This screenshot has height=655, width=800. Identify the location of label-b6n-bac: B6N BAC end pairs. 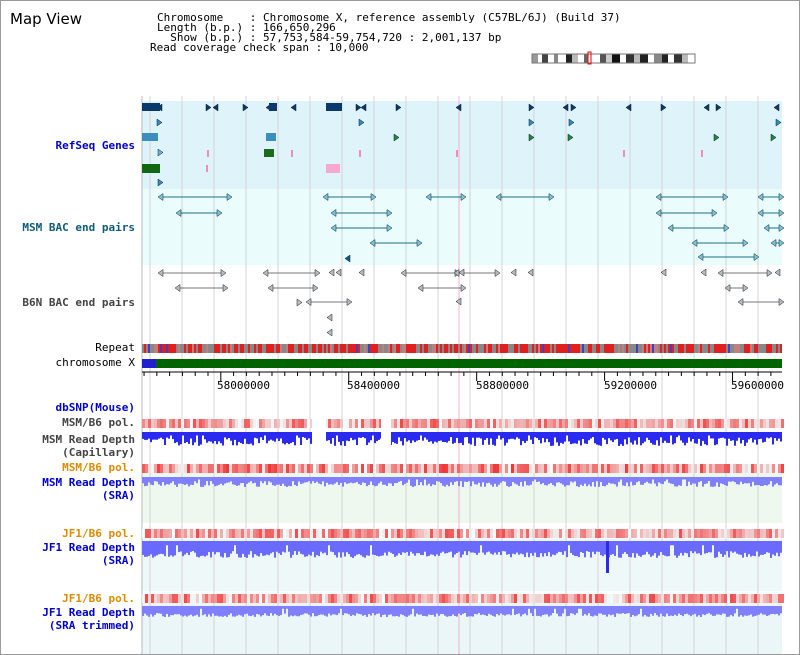
(78, 302).